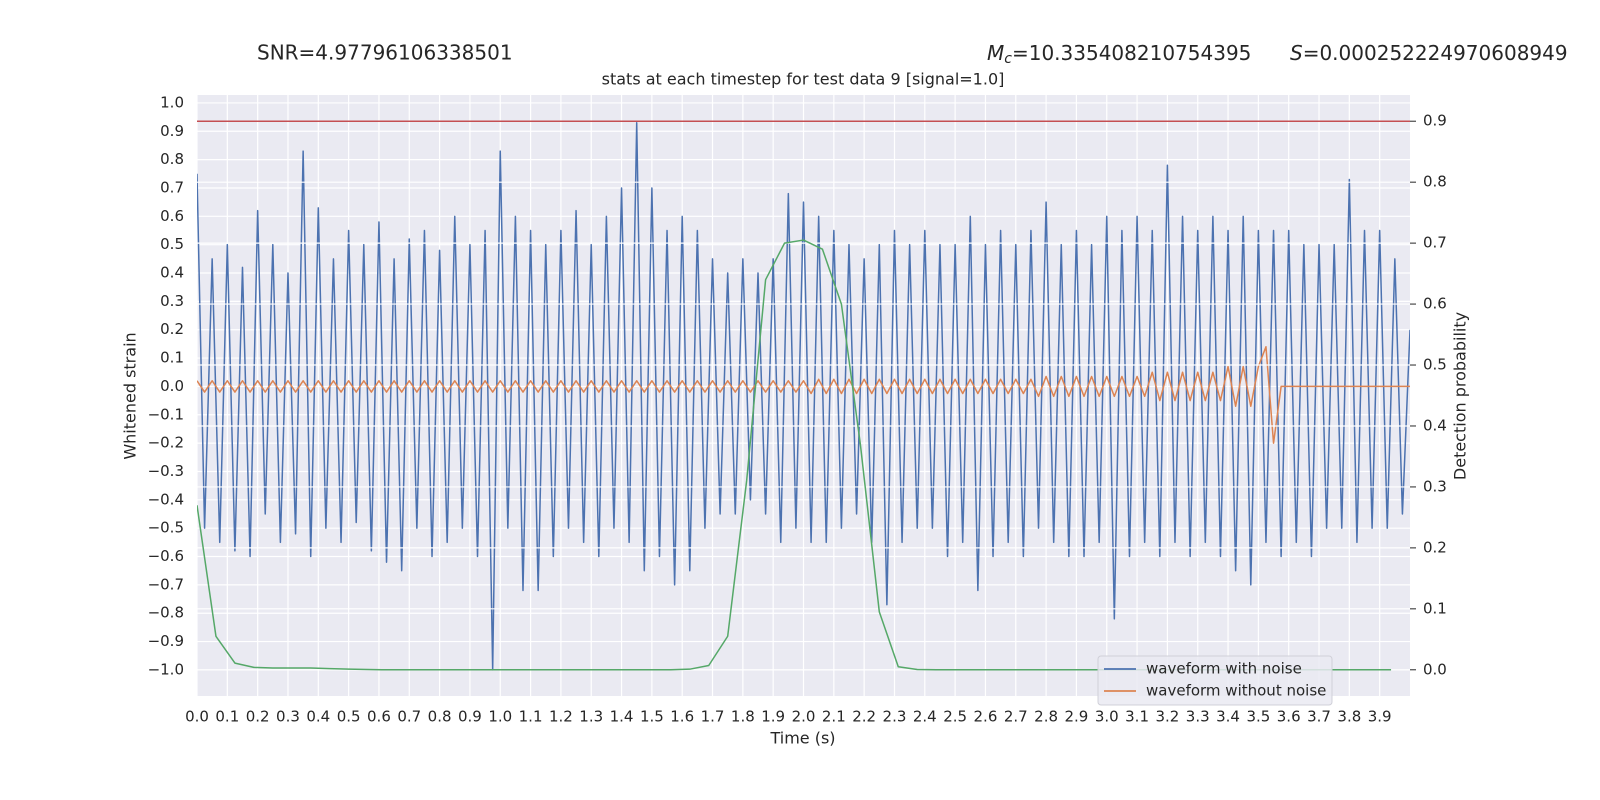 The height and width of the screenshot is (800, 1600). Describe the element at coordinates (1046, 717) in the screenshot. I see `x-tick-label: 2.8` at that location.